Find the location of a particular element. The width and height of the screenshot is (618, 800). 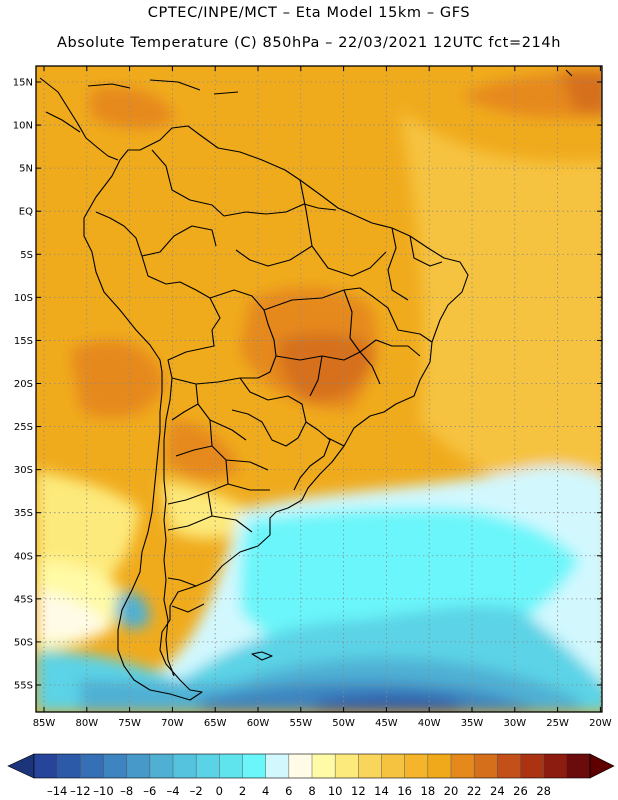

field-hottest-ne is located at coordinates (581, 92).